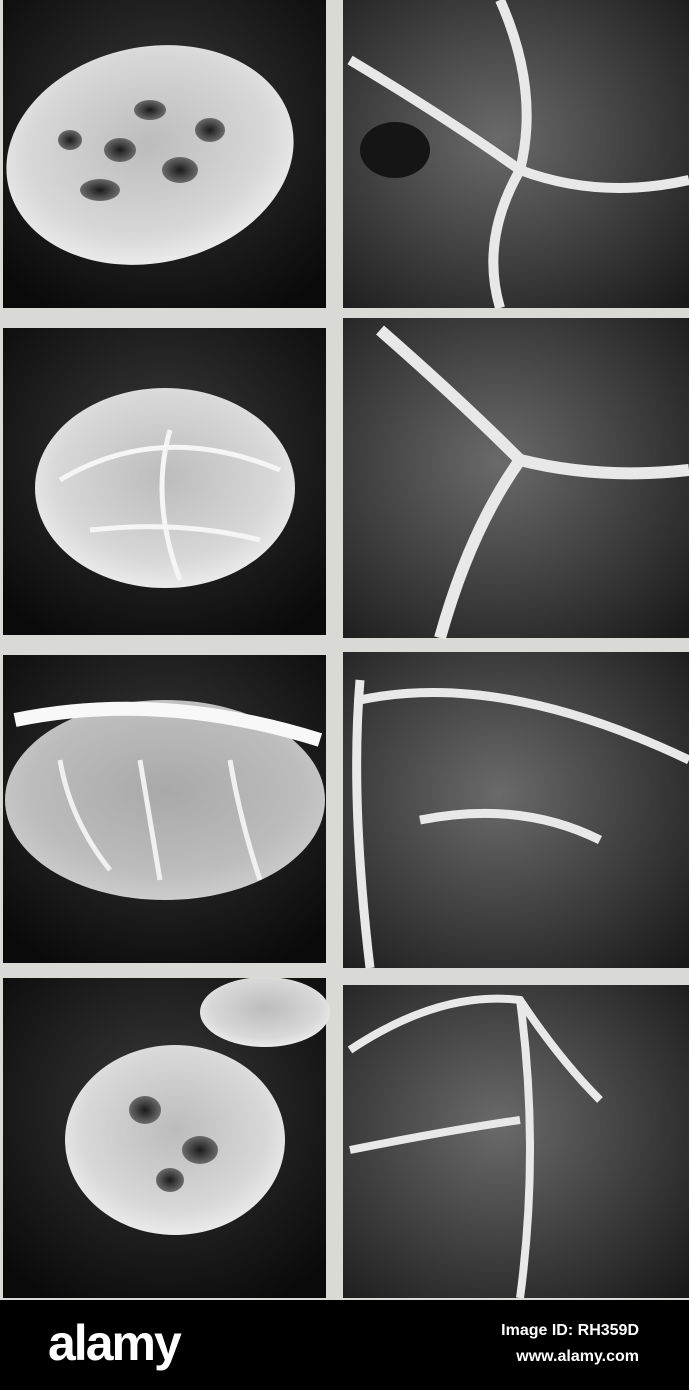 The height and width of the screenshot is (1390, 689). Describe the element at coordinates (344, 1345) in the screenshot. I see `footer: alamy Image ID: RH359D www.alamy.com` at that location.